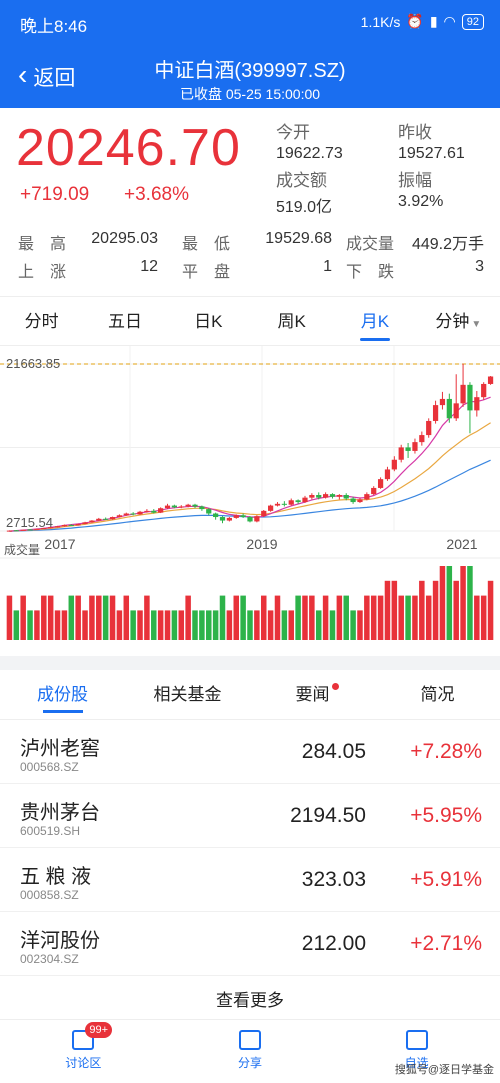  What do you see at coordinates (291, 321) in the screenshot?
I see `tab-weekly-k: 周K` at bounding box center [291, 321].